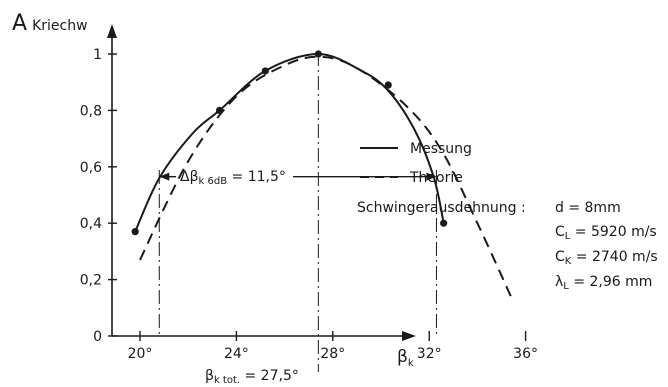  What do you see at coordinates (91, 281) in the screenshot?
I see `y-tick-label: 0,2` at bounding box center [91, 281].